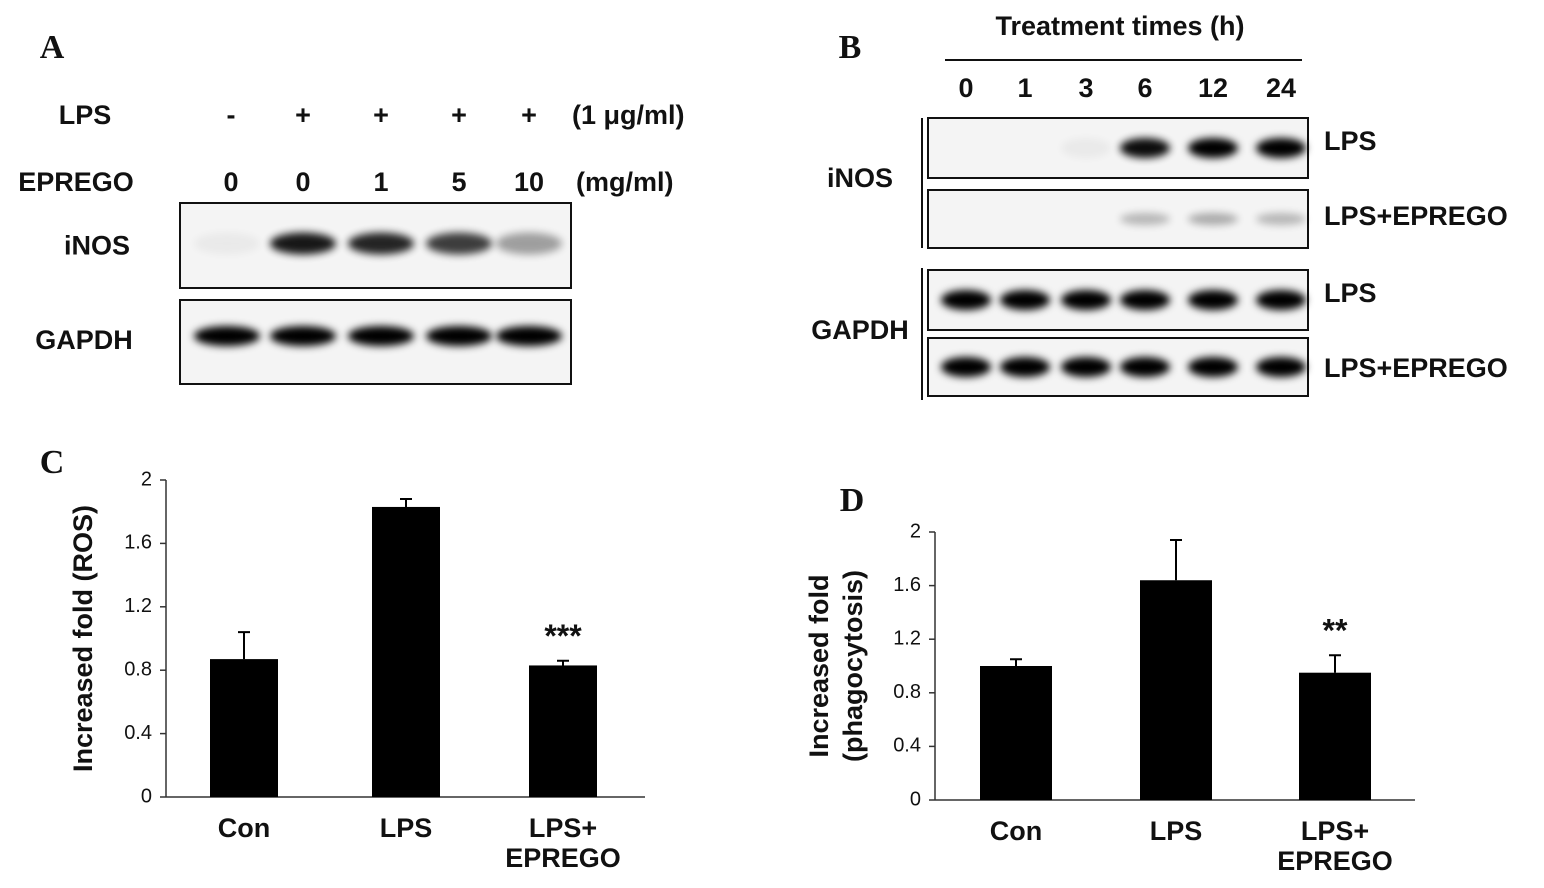 The height and width of the screenshot is (888, 1544). Describe the element at coordinates (529, 182) in the screenshot. I see `lane-label: 10` at that location.